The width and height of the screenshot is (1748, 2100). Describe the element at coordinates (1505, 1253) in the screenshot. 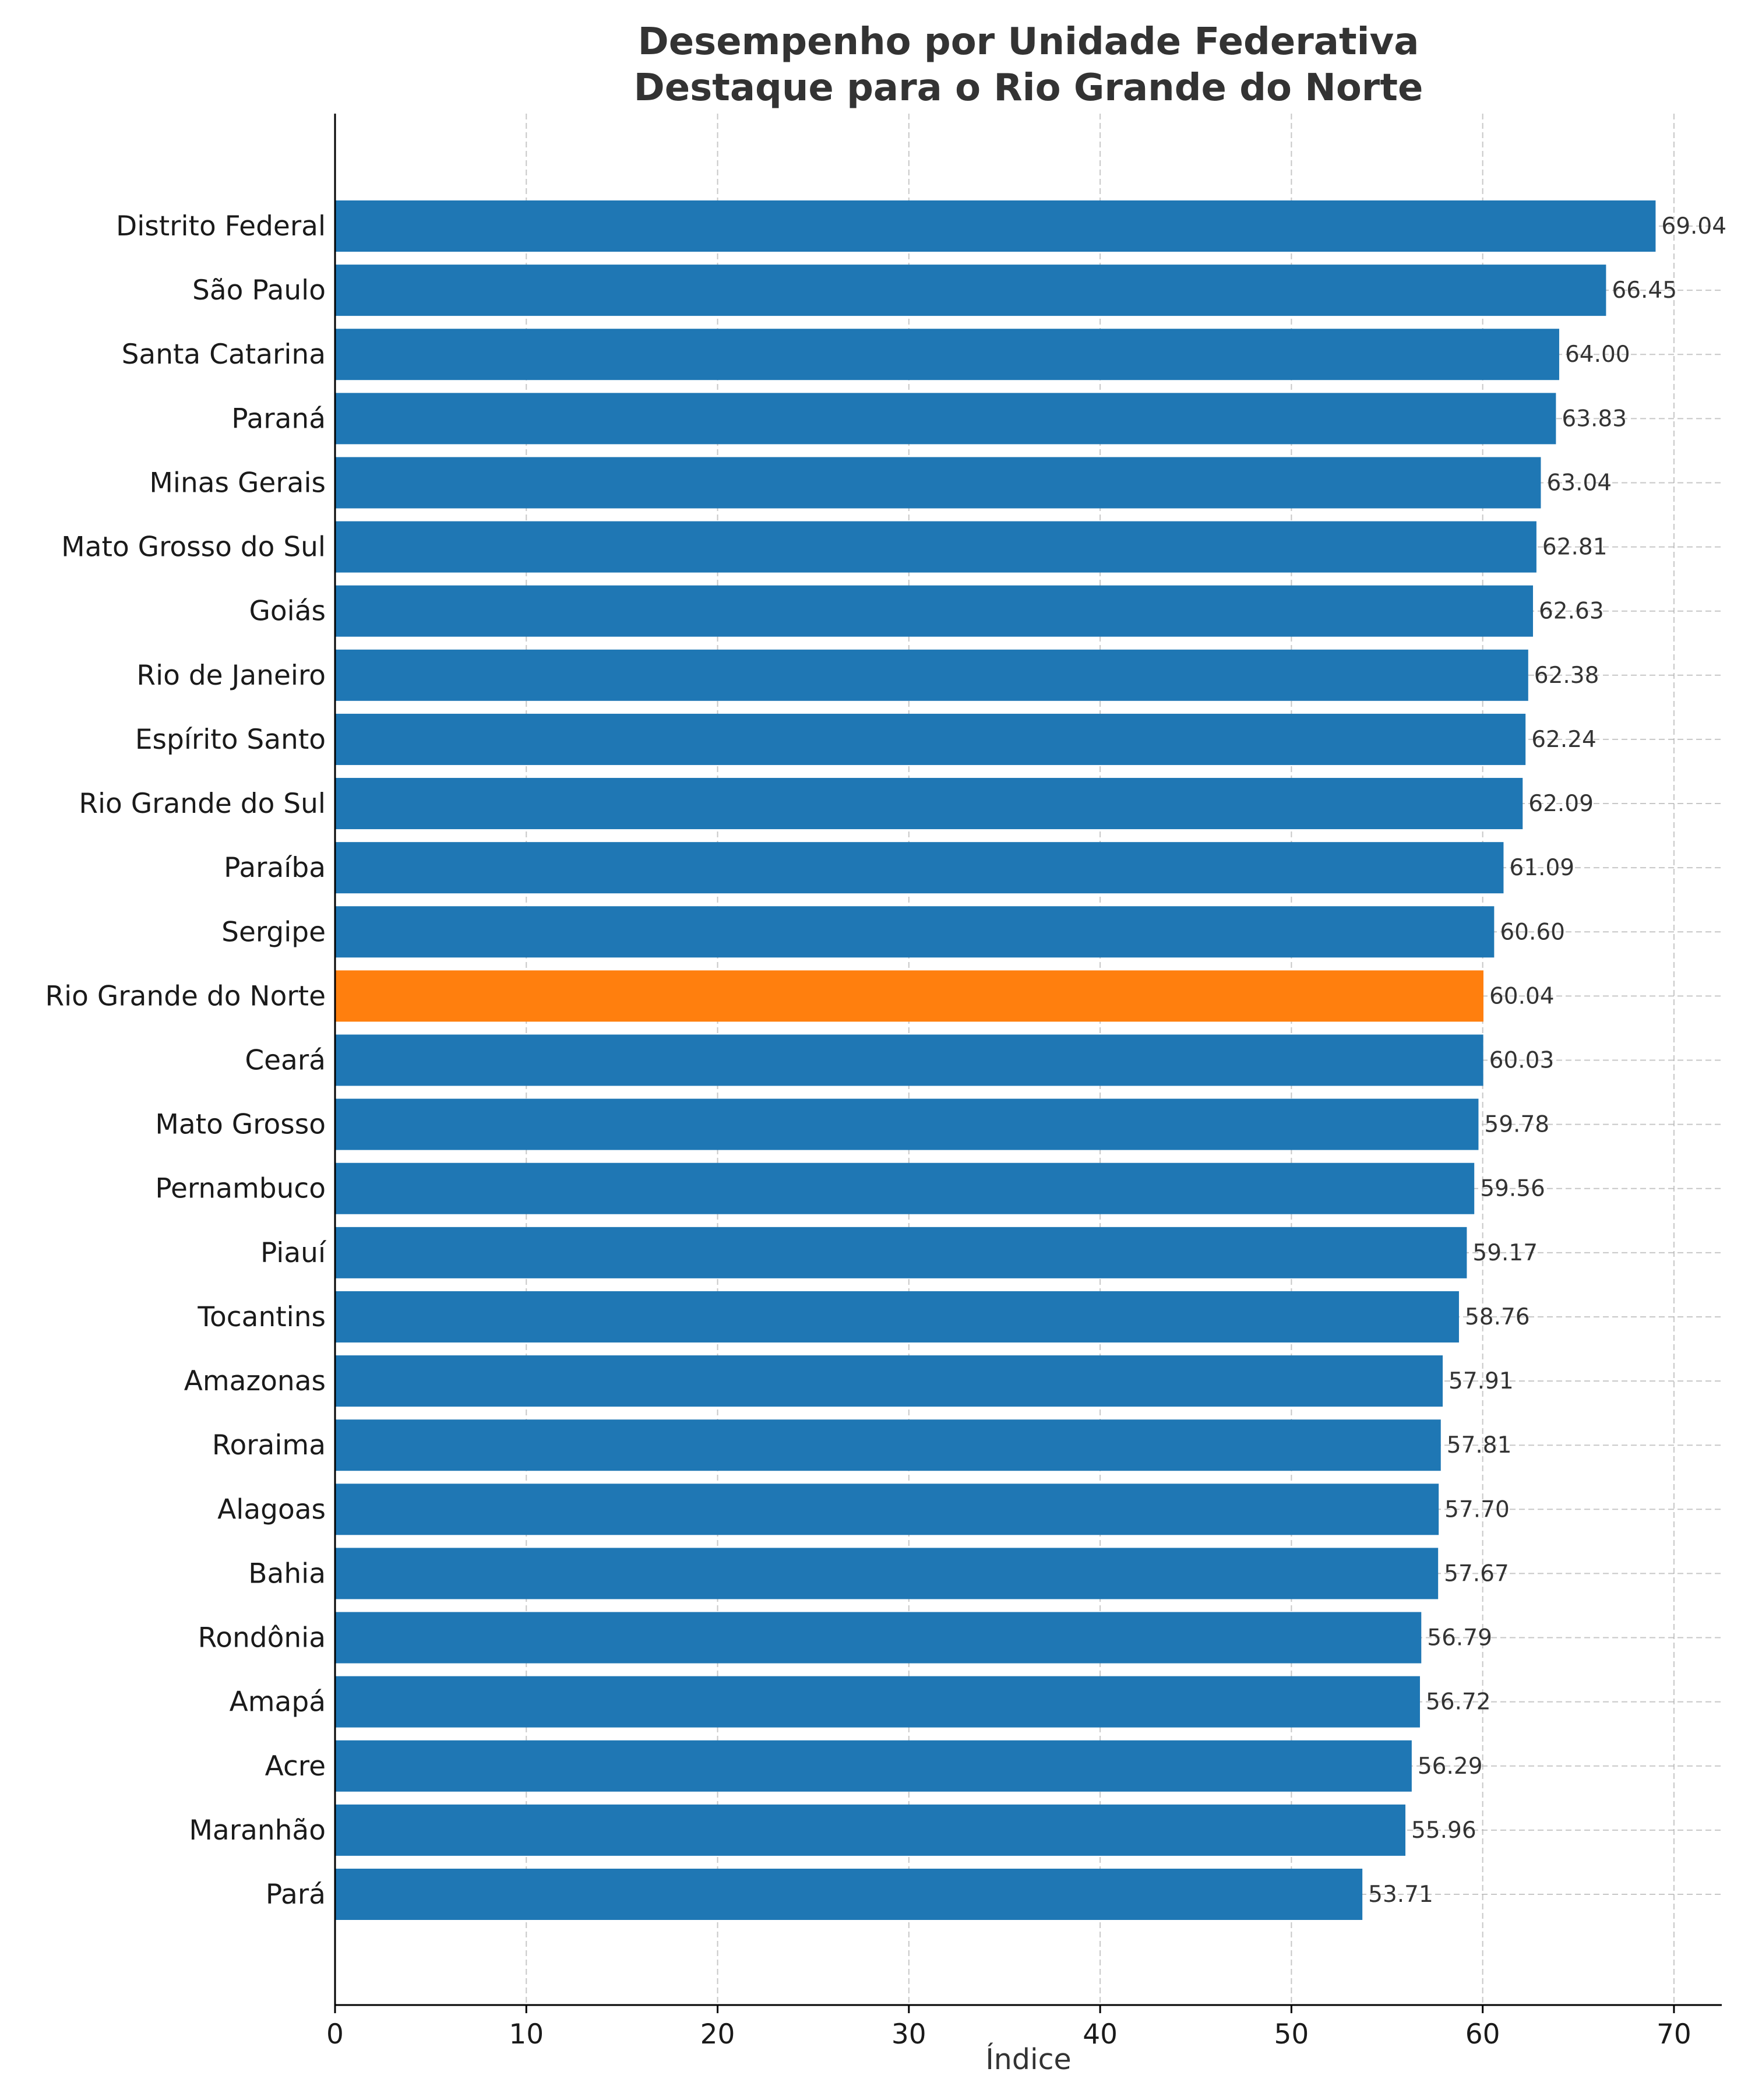

I see `value-label: 59.17` at that location.